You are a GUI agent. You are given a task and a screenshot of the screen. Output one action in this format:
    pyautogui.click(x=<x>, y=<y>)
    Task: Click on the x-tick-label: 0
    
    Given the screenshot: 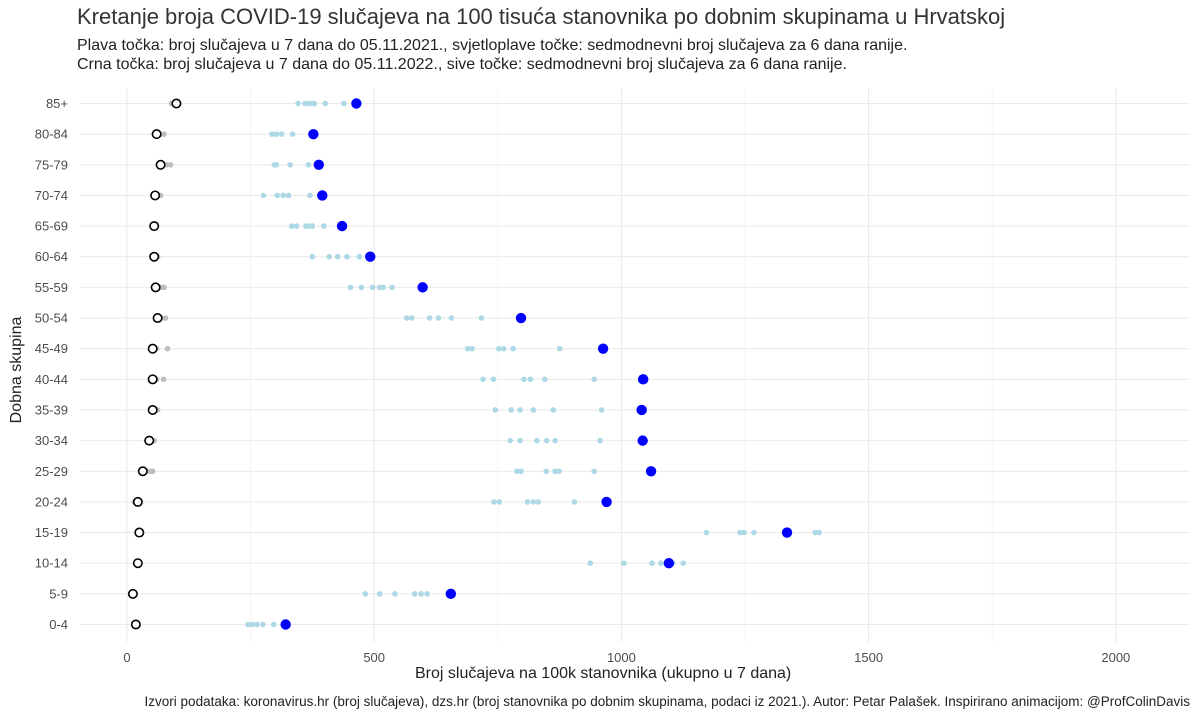 What is the action you would take?
    pyautogui.click(x=126, y=657)
    